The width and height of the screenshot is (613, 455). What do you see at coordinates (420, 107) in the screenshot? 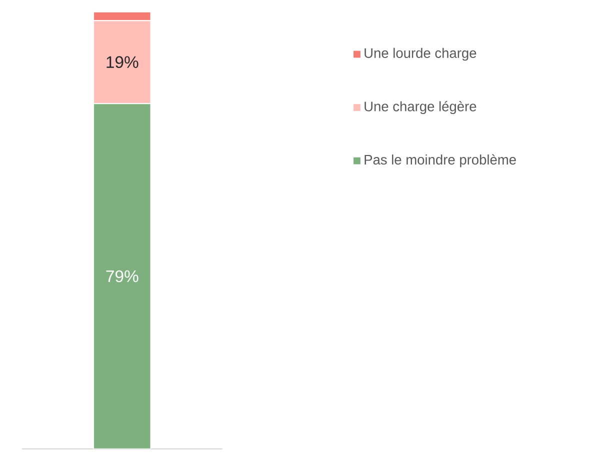
I see `legend-label: Une charge légère` at bounding box center [420, 107].